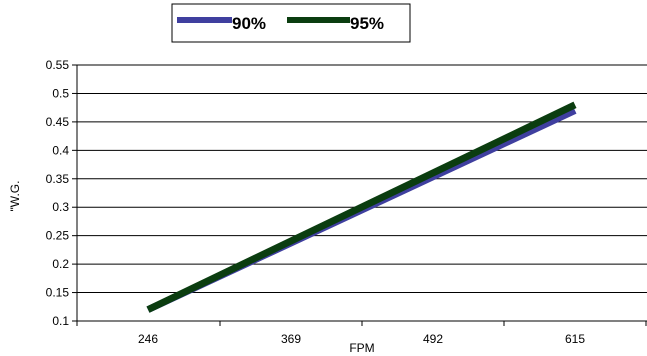 The width and height of the screenshot is (647, 356). Describe the element at coordinates (361, 348) in the screenshot. I see `x-axis-title: FPM` at that location.